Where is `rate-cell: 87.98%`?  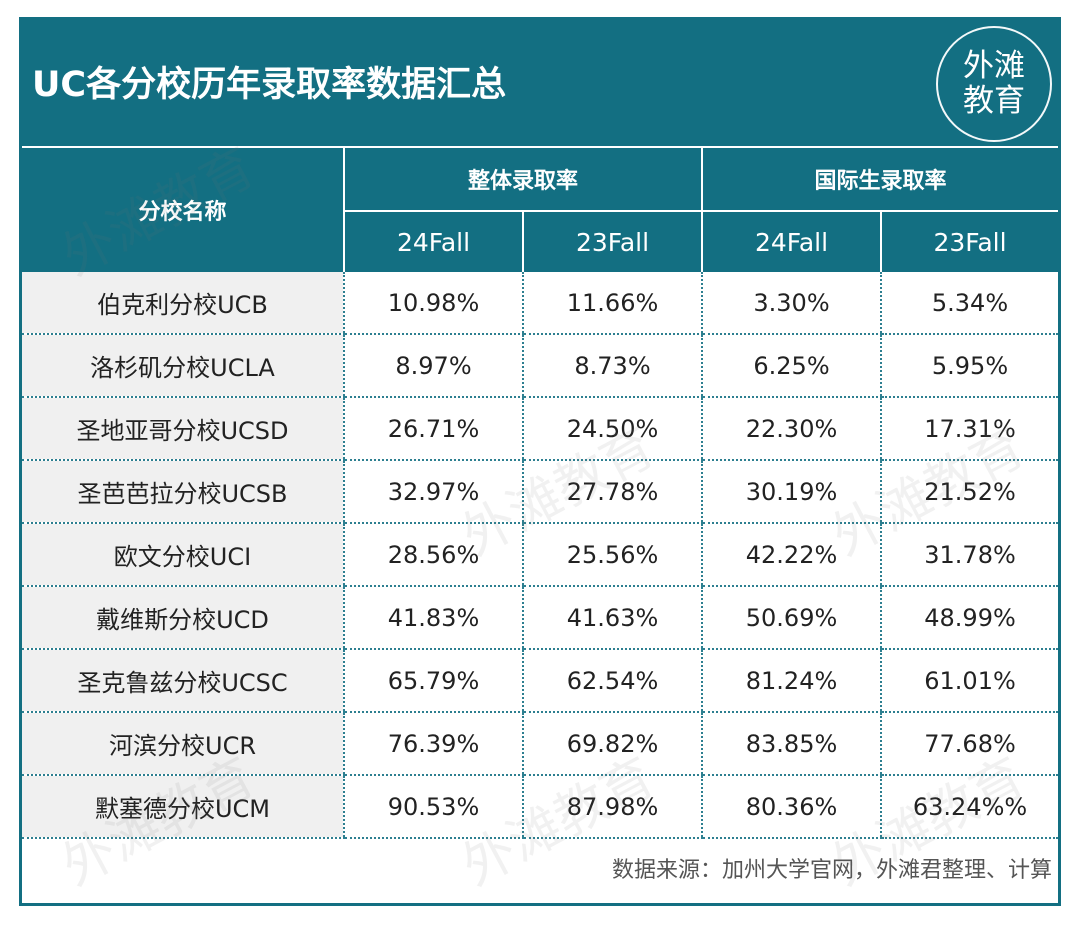
rate-cell: 87.98% is located at coordinates (612, 807).